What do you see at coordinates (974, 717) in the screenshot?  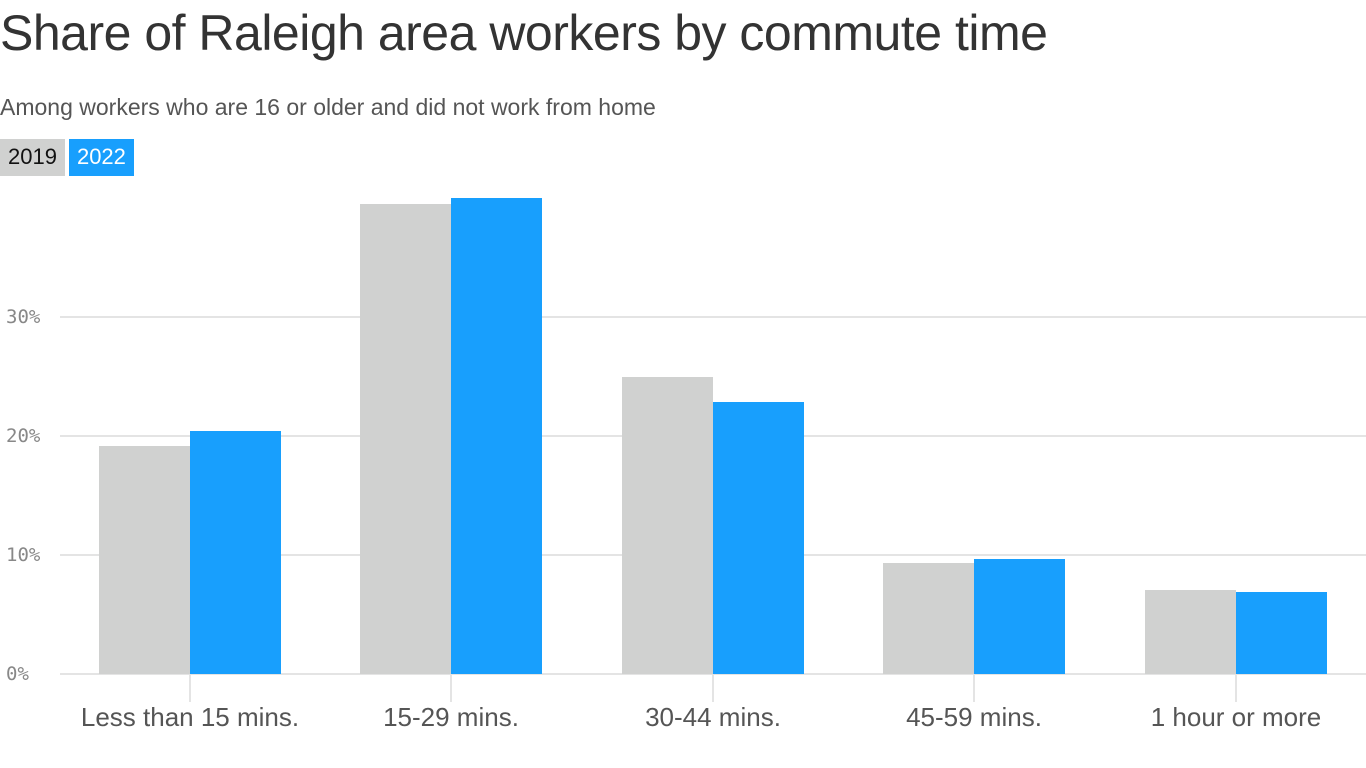 I see `x-label: 45-59 mins.` at bounding box center [974, 717].